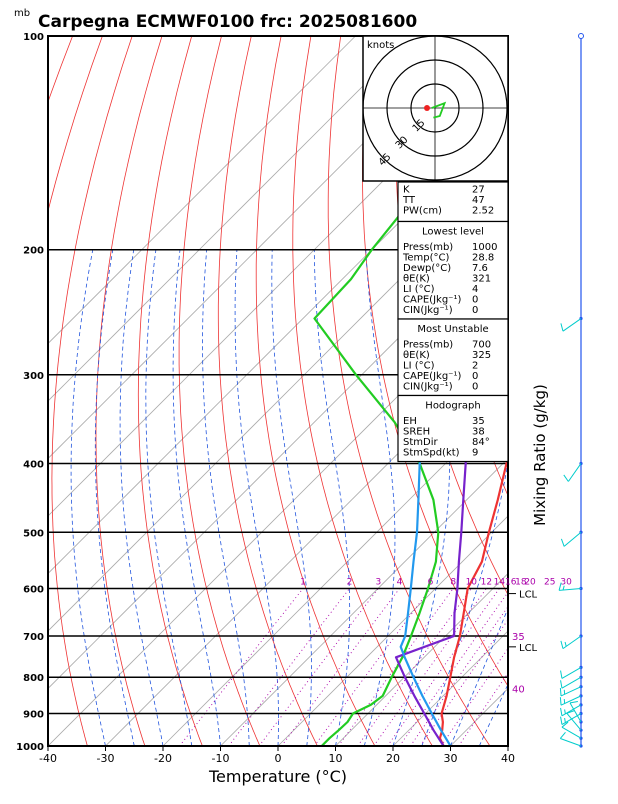 Image resolution: width=618 pixels, height=804 pixels. Describe the element at coordinates (277, 776) in the screenshot. I see `x-axis-label: Temperature (°C)` at that location.